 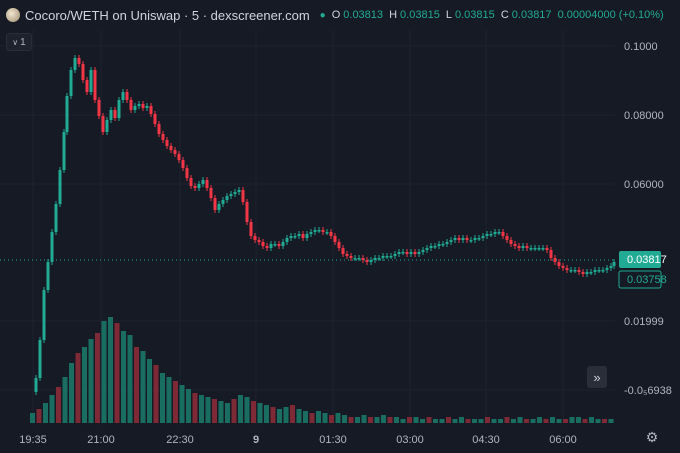 What do you see at coordinates (597, 377) in the screenshot?
I see `scroll-to-realtime-button: »` at bounding box center [597, 377].